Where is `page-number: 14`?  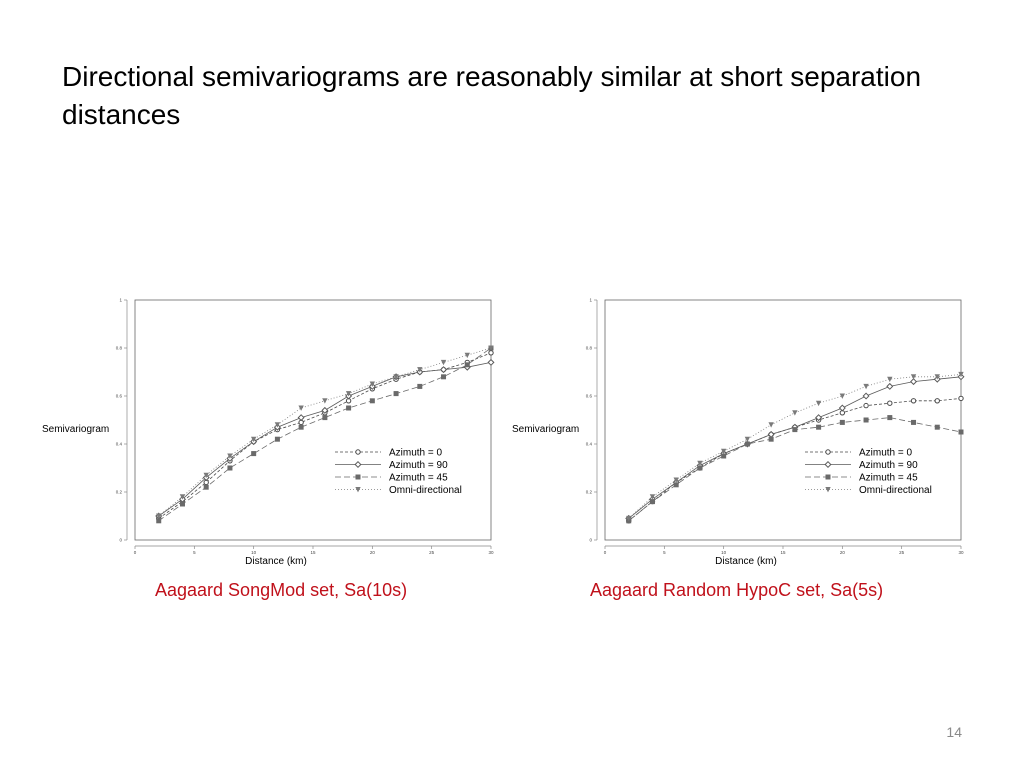 page-number: 14 is located at coordinates (954, 732).